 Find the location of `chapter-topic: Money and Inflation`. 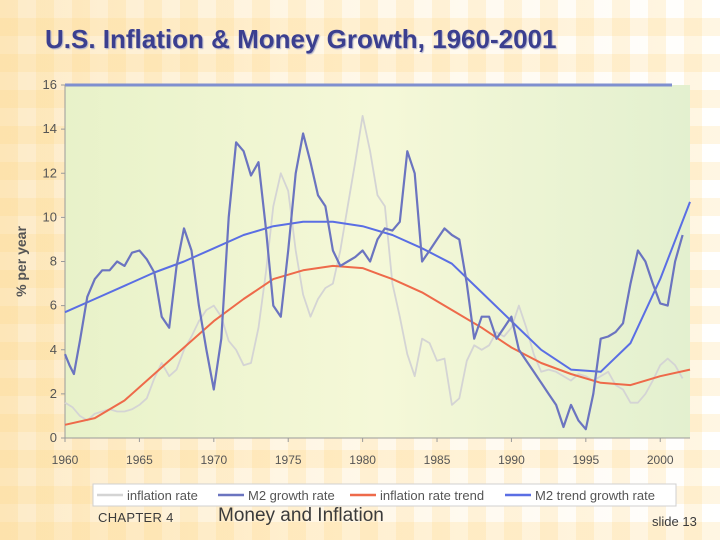

chapter-topic: Money and Inflation is located at coordinates (301, 515).